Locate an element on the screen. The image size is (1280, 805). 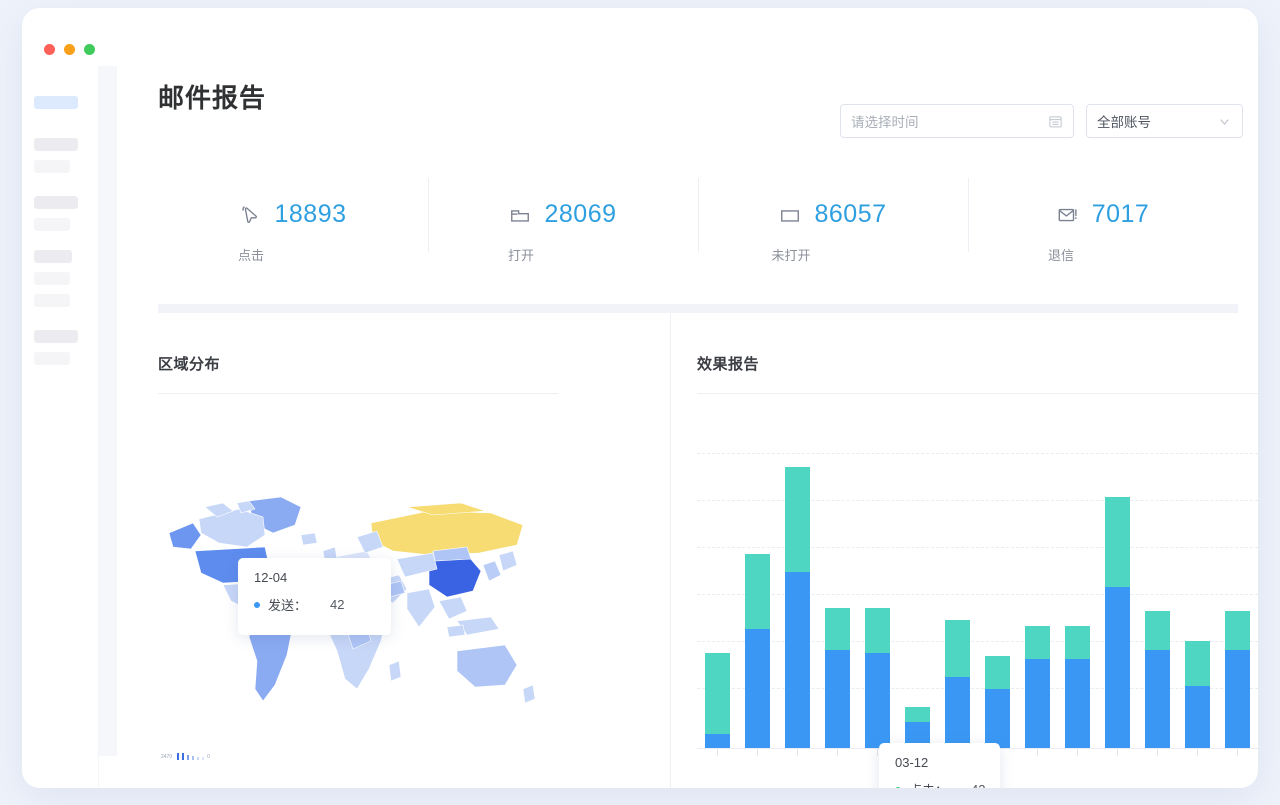
stat-card-bounced-label-wrap: 退信 is located at coordinates (1103, 254).